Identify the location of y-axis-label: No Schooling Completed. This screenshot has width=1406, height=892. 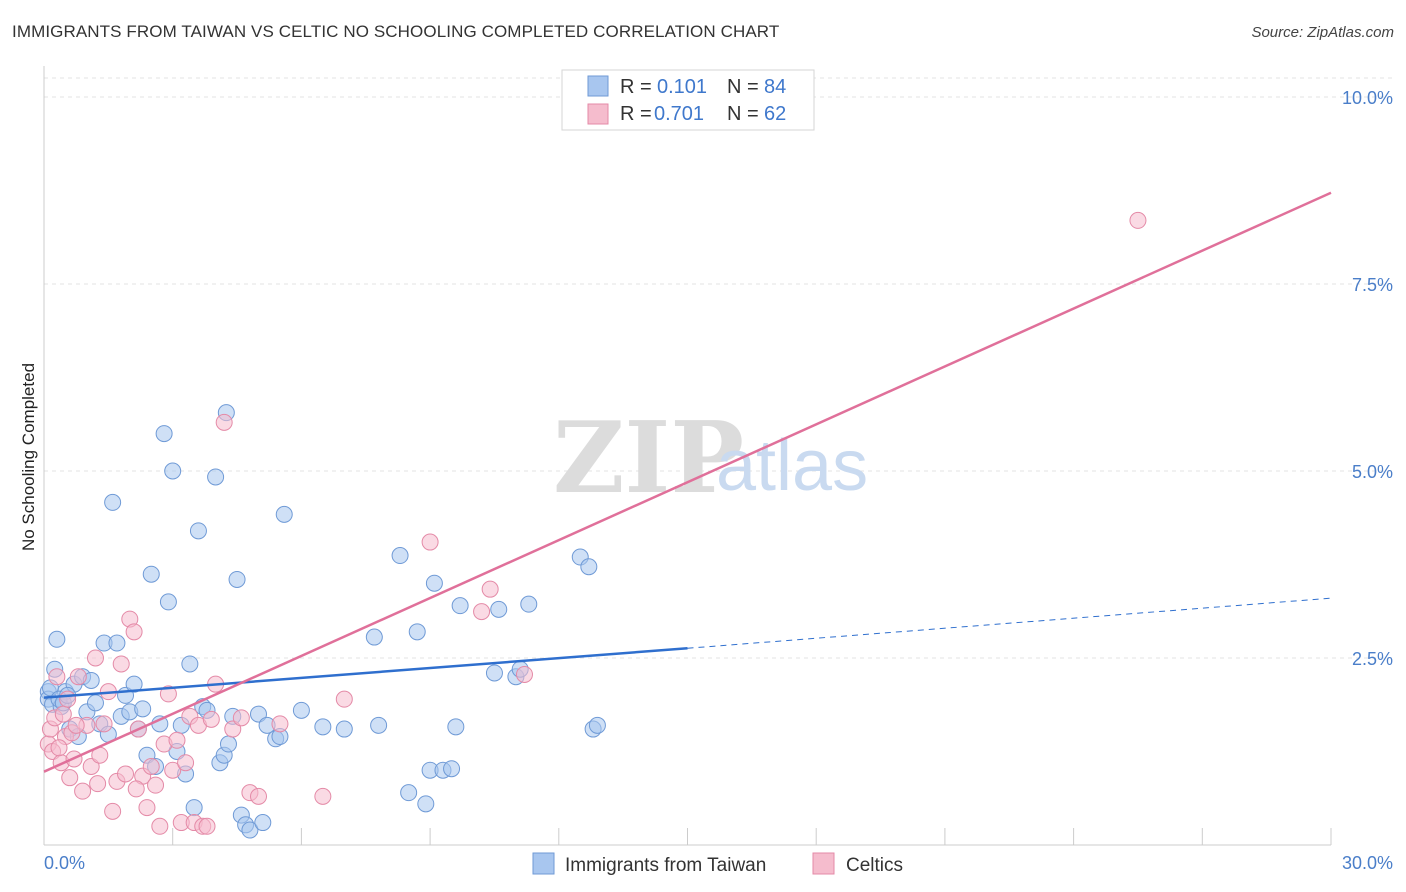
(28, 457).